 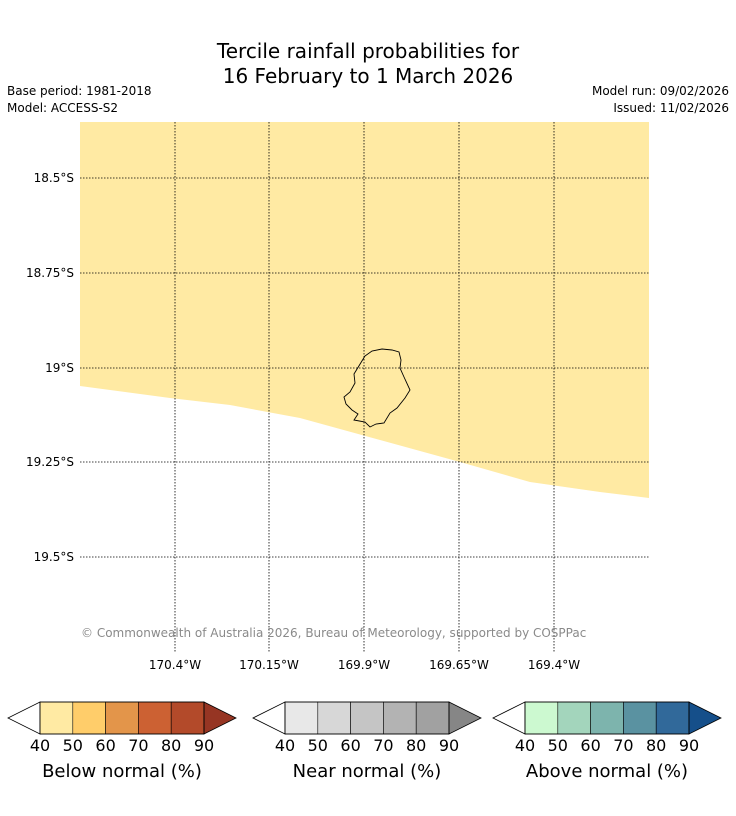 What do you see at coordinates (175, 665) in the screenshot?
I see `lon-label: 170.4°W` at bounding box center [175, 665].